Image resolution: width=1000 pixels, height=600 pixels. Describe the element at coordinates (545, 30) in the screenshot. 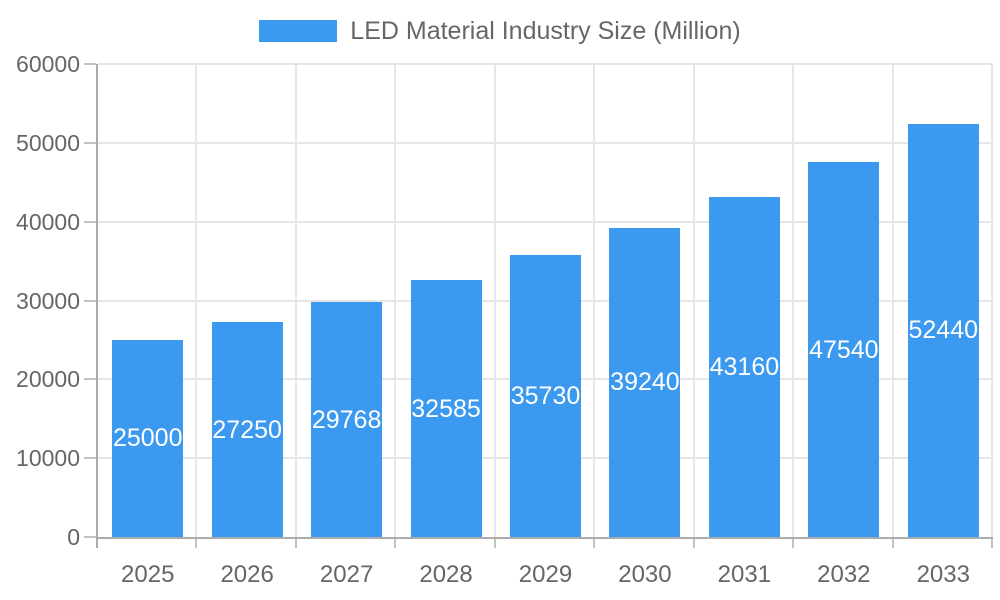

I see `legend-label: LED Material Industry Size (Million)` at that location.